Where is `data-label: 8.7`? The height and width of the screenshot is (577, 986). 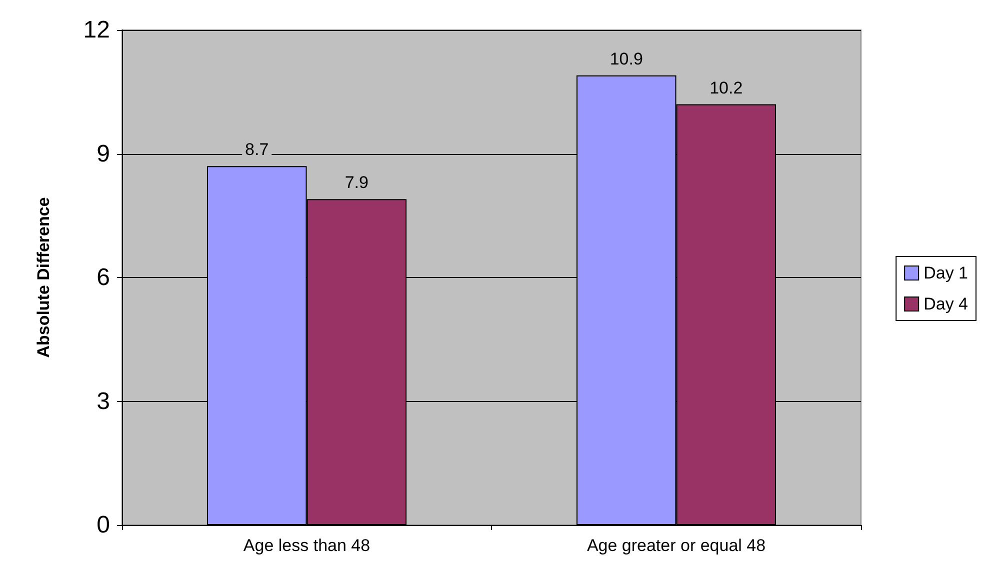 data-label: 8.7 is located at coordinates (257, 150).